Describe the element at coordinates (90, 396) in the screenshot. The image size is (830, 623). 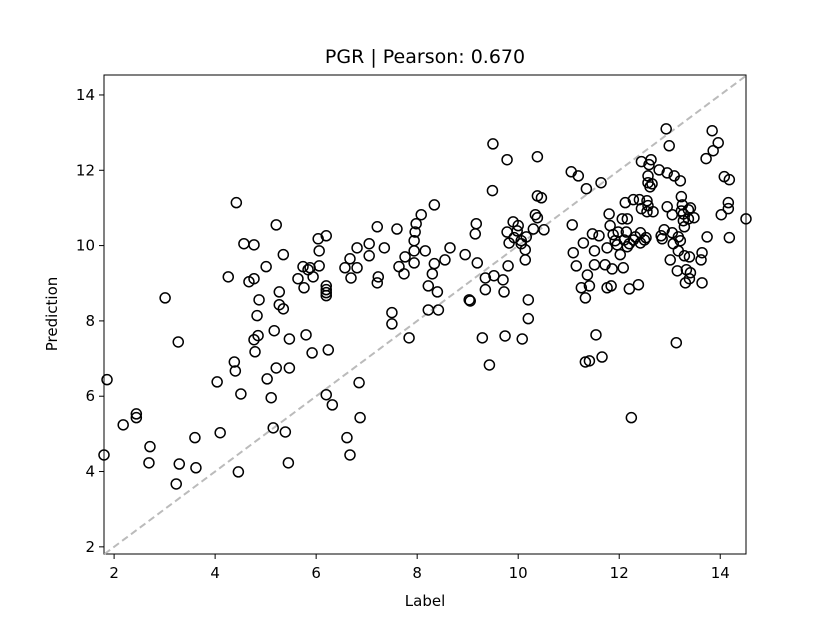
I see `y-tick-label: 6` at that location.